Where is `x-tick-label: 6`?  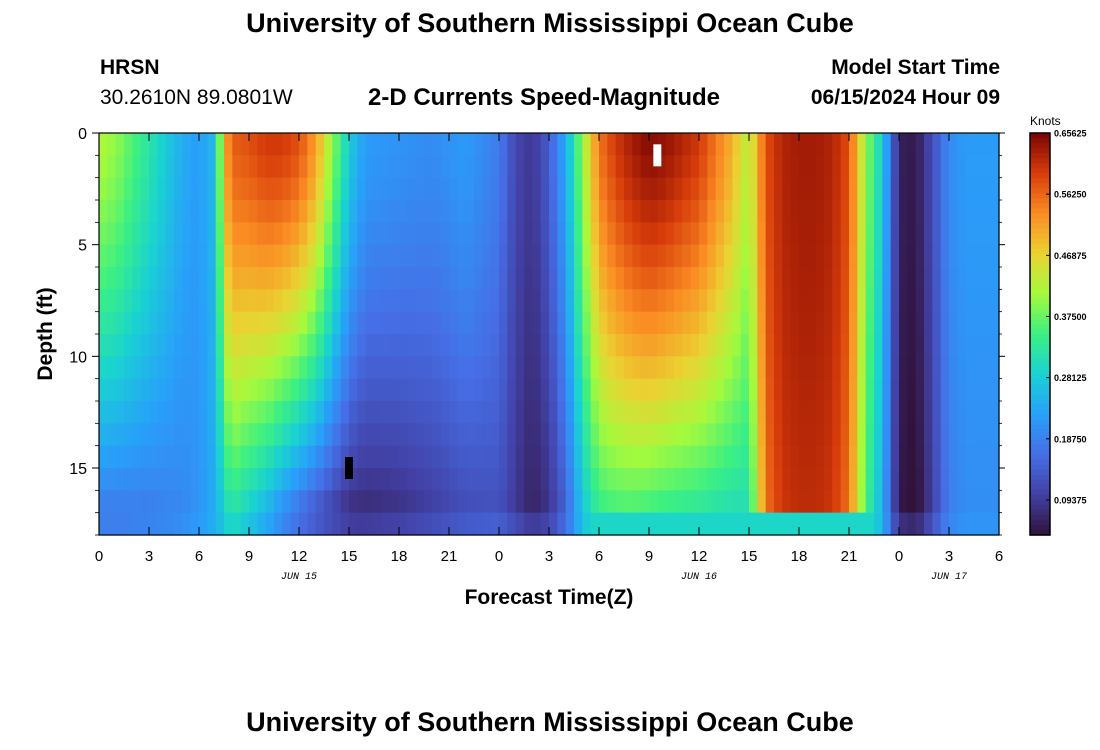
x-tick-label: 6 is located at coordinates (999, 556).